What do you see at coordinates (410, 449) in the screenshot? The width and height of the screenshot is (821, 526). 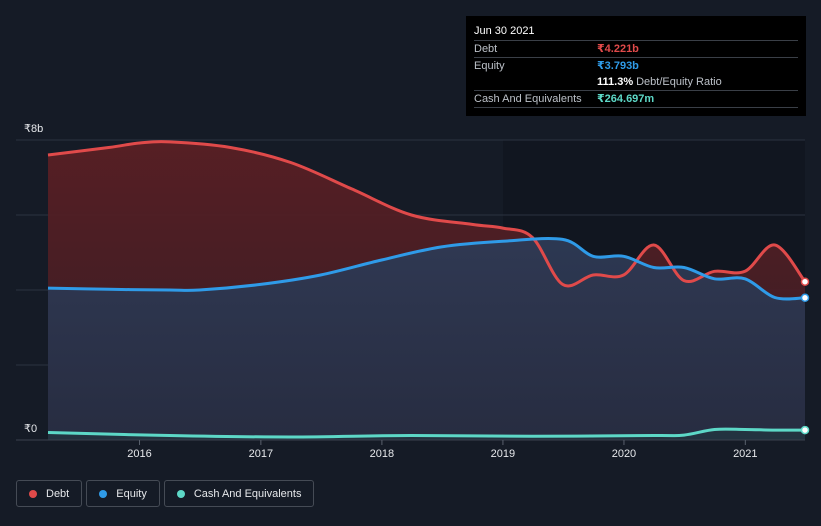 I see `x-axis: 2016 2017 2018 2019 2020 2021` at bounding box center [410, 449].